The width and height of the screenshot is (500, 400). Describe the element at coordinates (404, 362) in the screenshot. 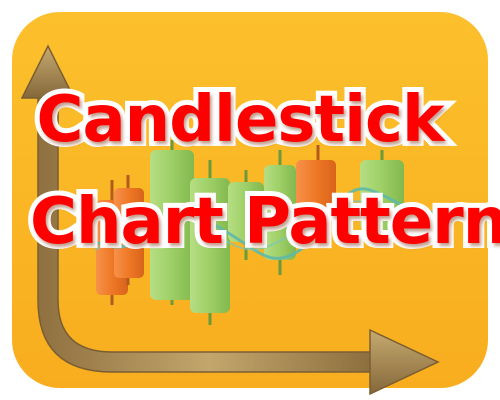

I see `x-axis-arrow-head` at that location.